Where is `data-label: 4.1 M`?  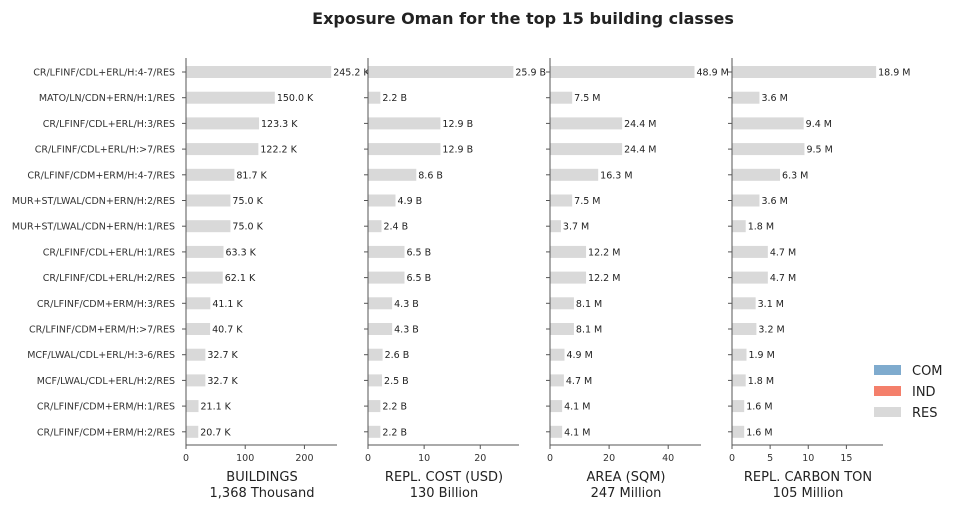 data-label: 4.1 M is located at coordinates (577, 432).